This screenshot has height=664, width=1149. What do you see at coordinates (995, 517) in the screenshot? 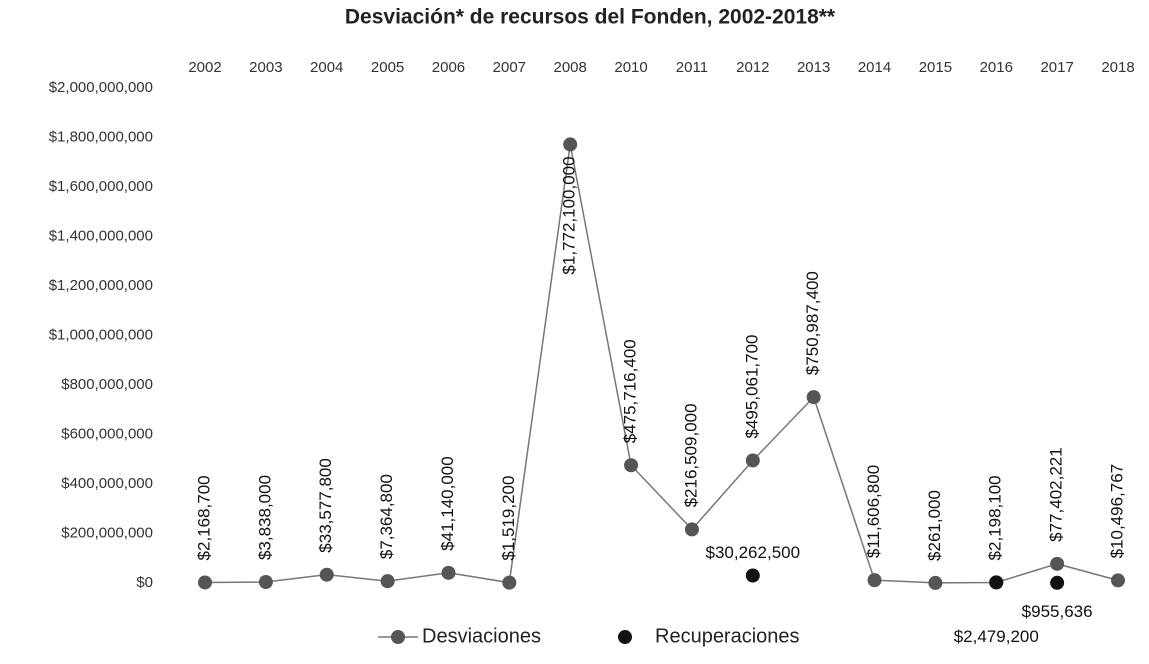
I see `data-label: $2,198,100` at bounding box center [995, 517].